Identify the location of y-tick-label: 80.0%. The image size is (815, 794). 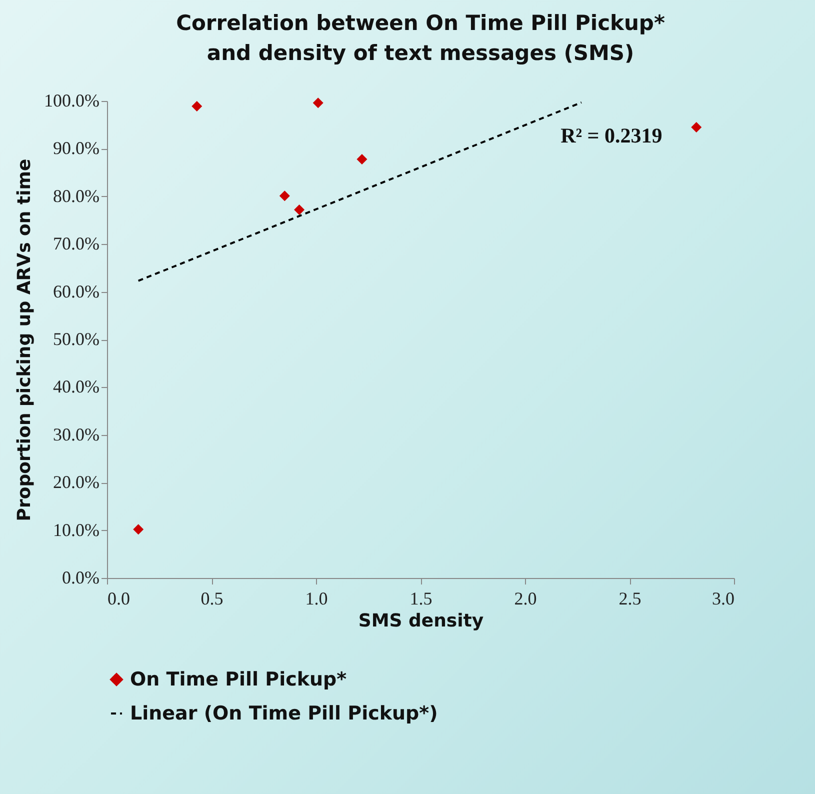
(76, 196).